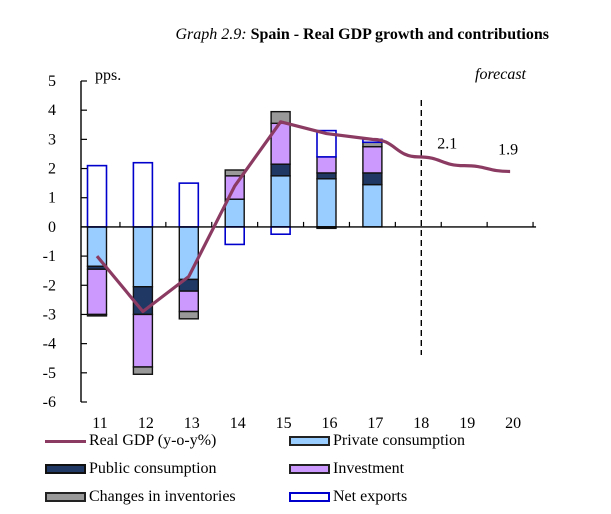 The image size is (611, 514). Describe the element at coordinates (369, 468) in the screenshot. I see `legend-label-investment: Investment` at that location.